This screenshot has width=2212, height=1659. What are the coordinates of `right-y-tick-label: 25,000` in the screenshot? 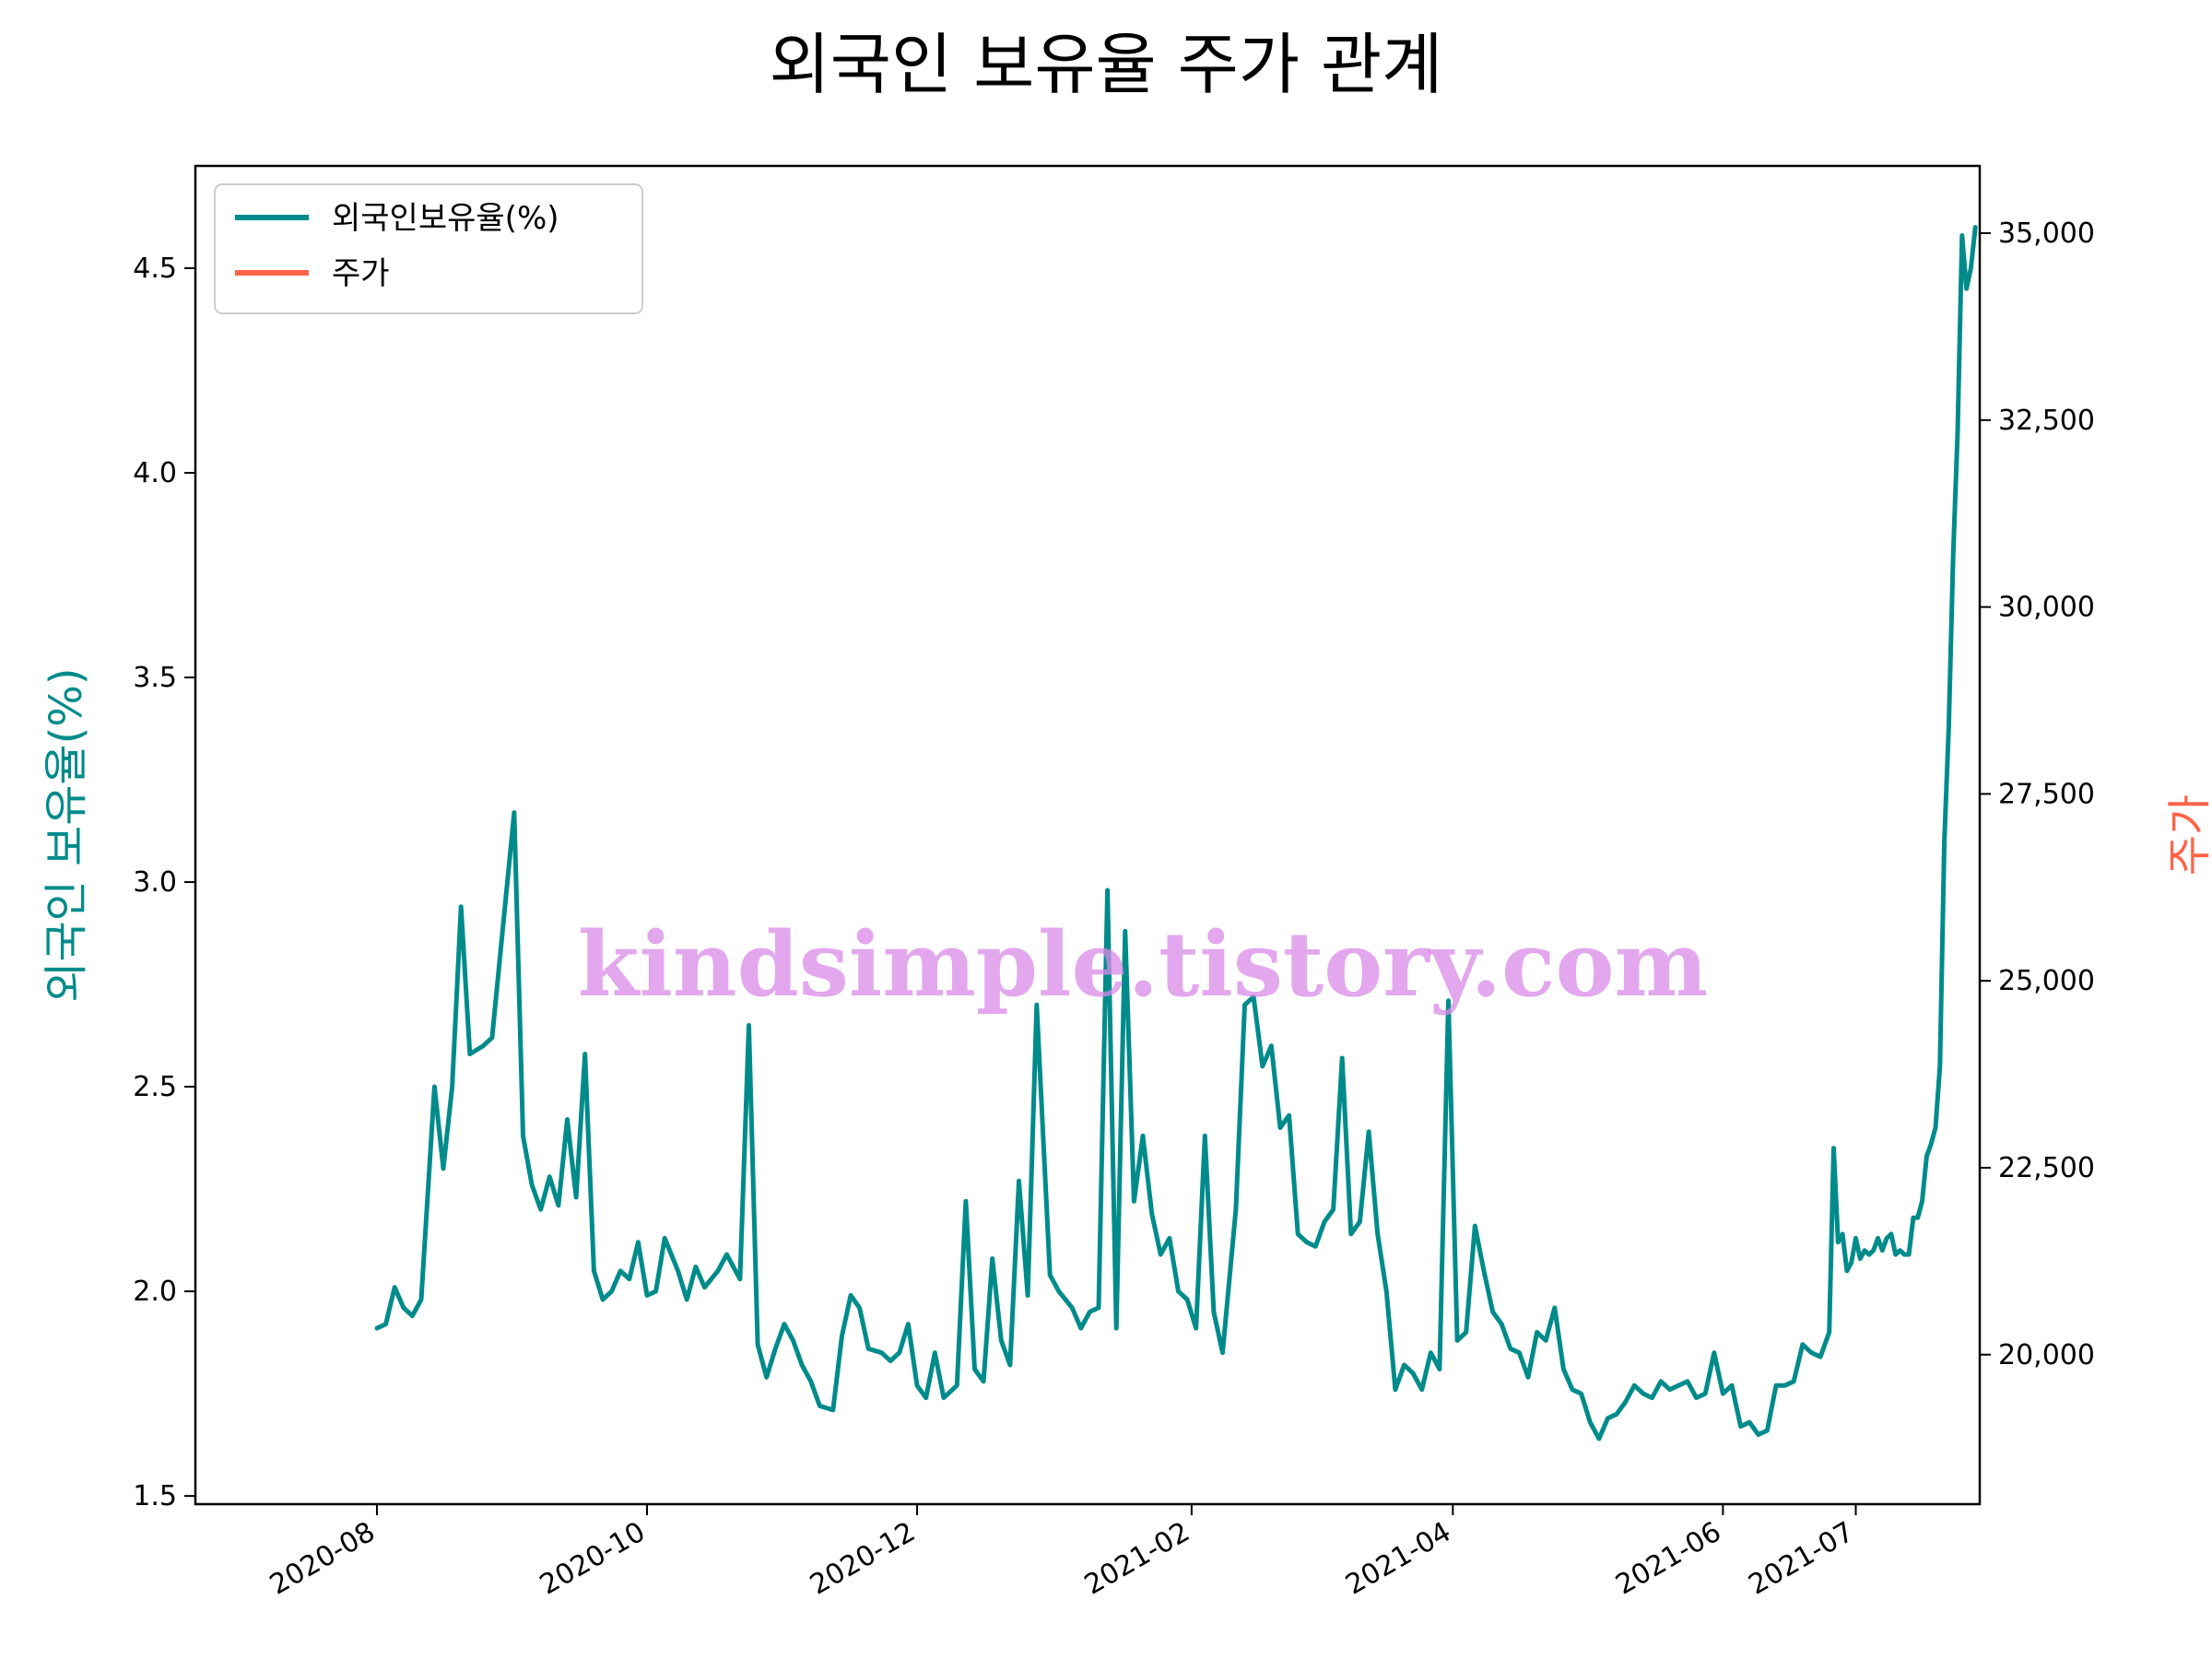 It's located at (2046, 981).